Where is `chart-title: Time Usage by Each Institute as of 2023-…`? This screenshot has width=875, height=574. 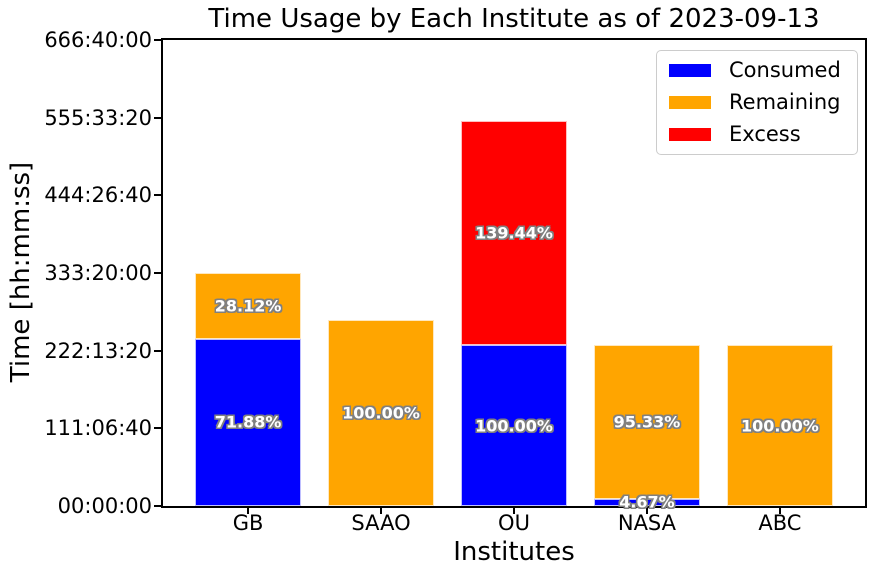
chart-title: Time Usage by Each Institute as of 2023-… is located at coordinates (514, 19).